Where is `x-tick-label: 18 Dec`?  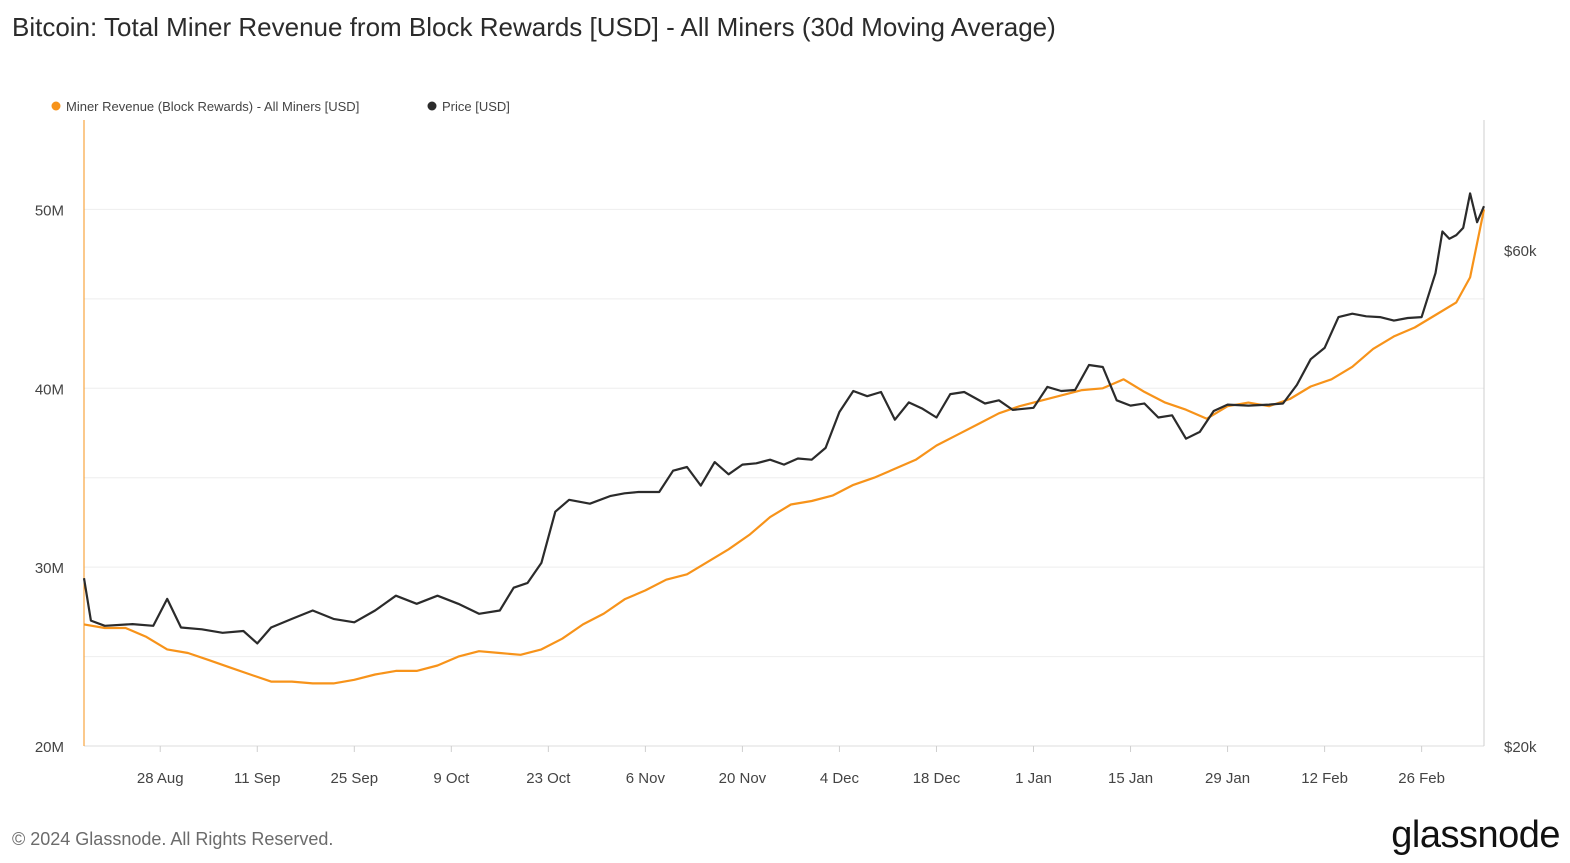 x-tick-label: 18 Dec is located at coordinates (937, 778).